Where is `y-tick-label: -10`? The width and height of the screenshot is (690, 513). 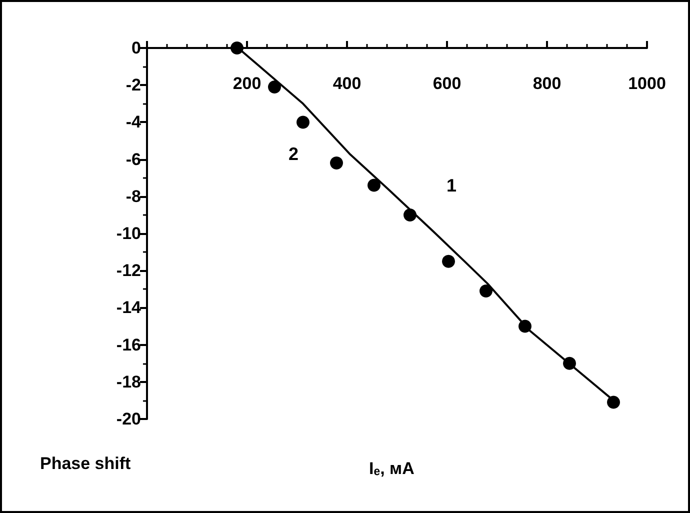
y-tick-label: -10 is located at coordinates (128, 233).